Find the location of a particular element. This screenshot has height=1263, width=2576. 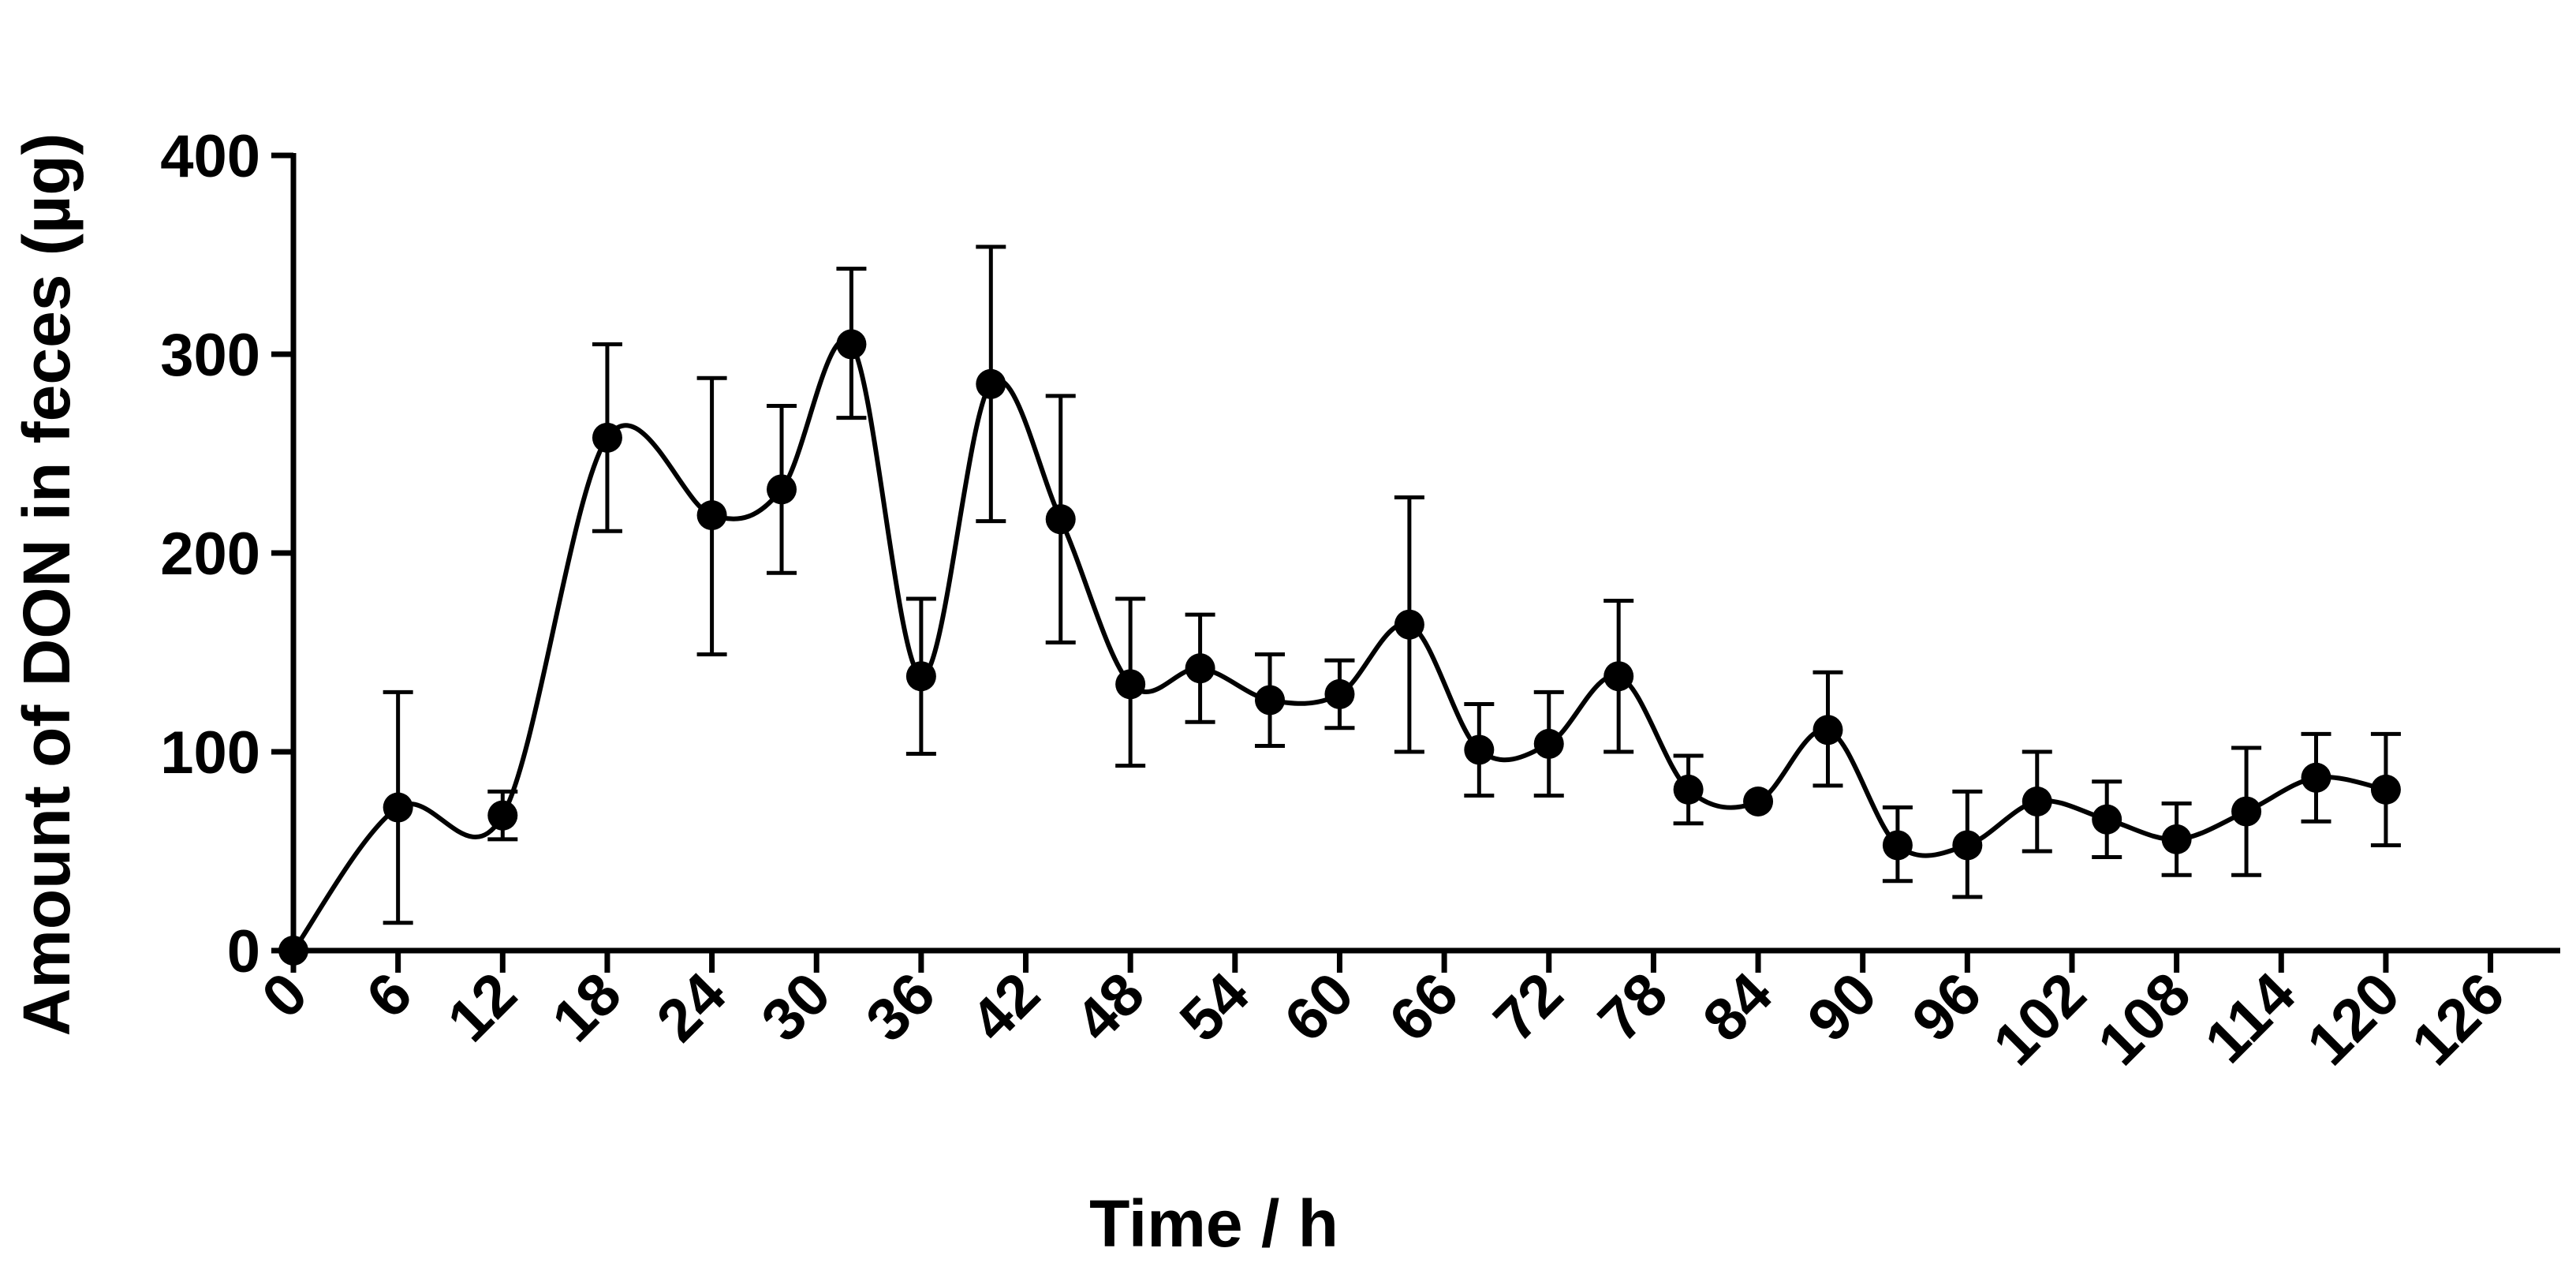

x-tick-label: 108 is located at coordinates (2144, 1019).